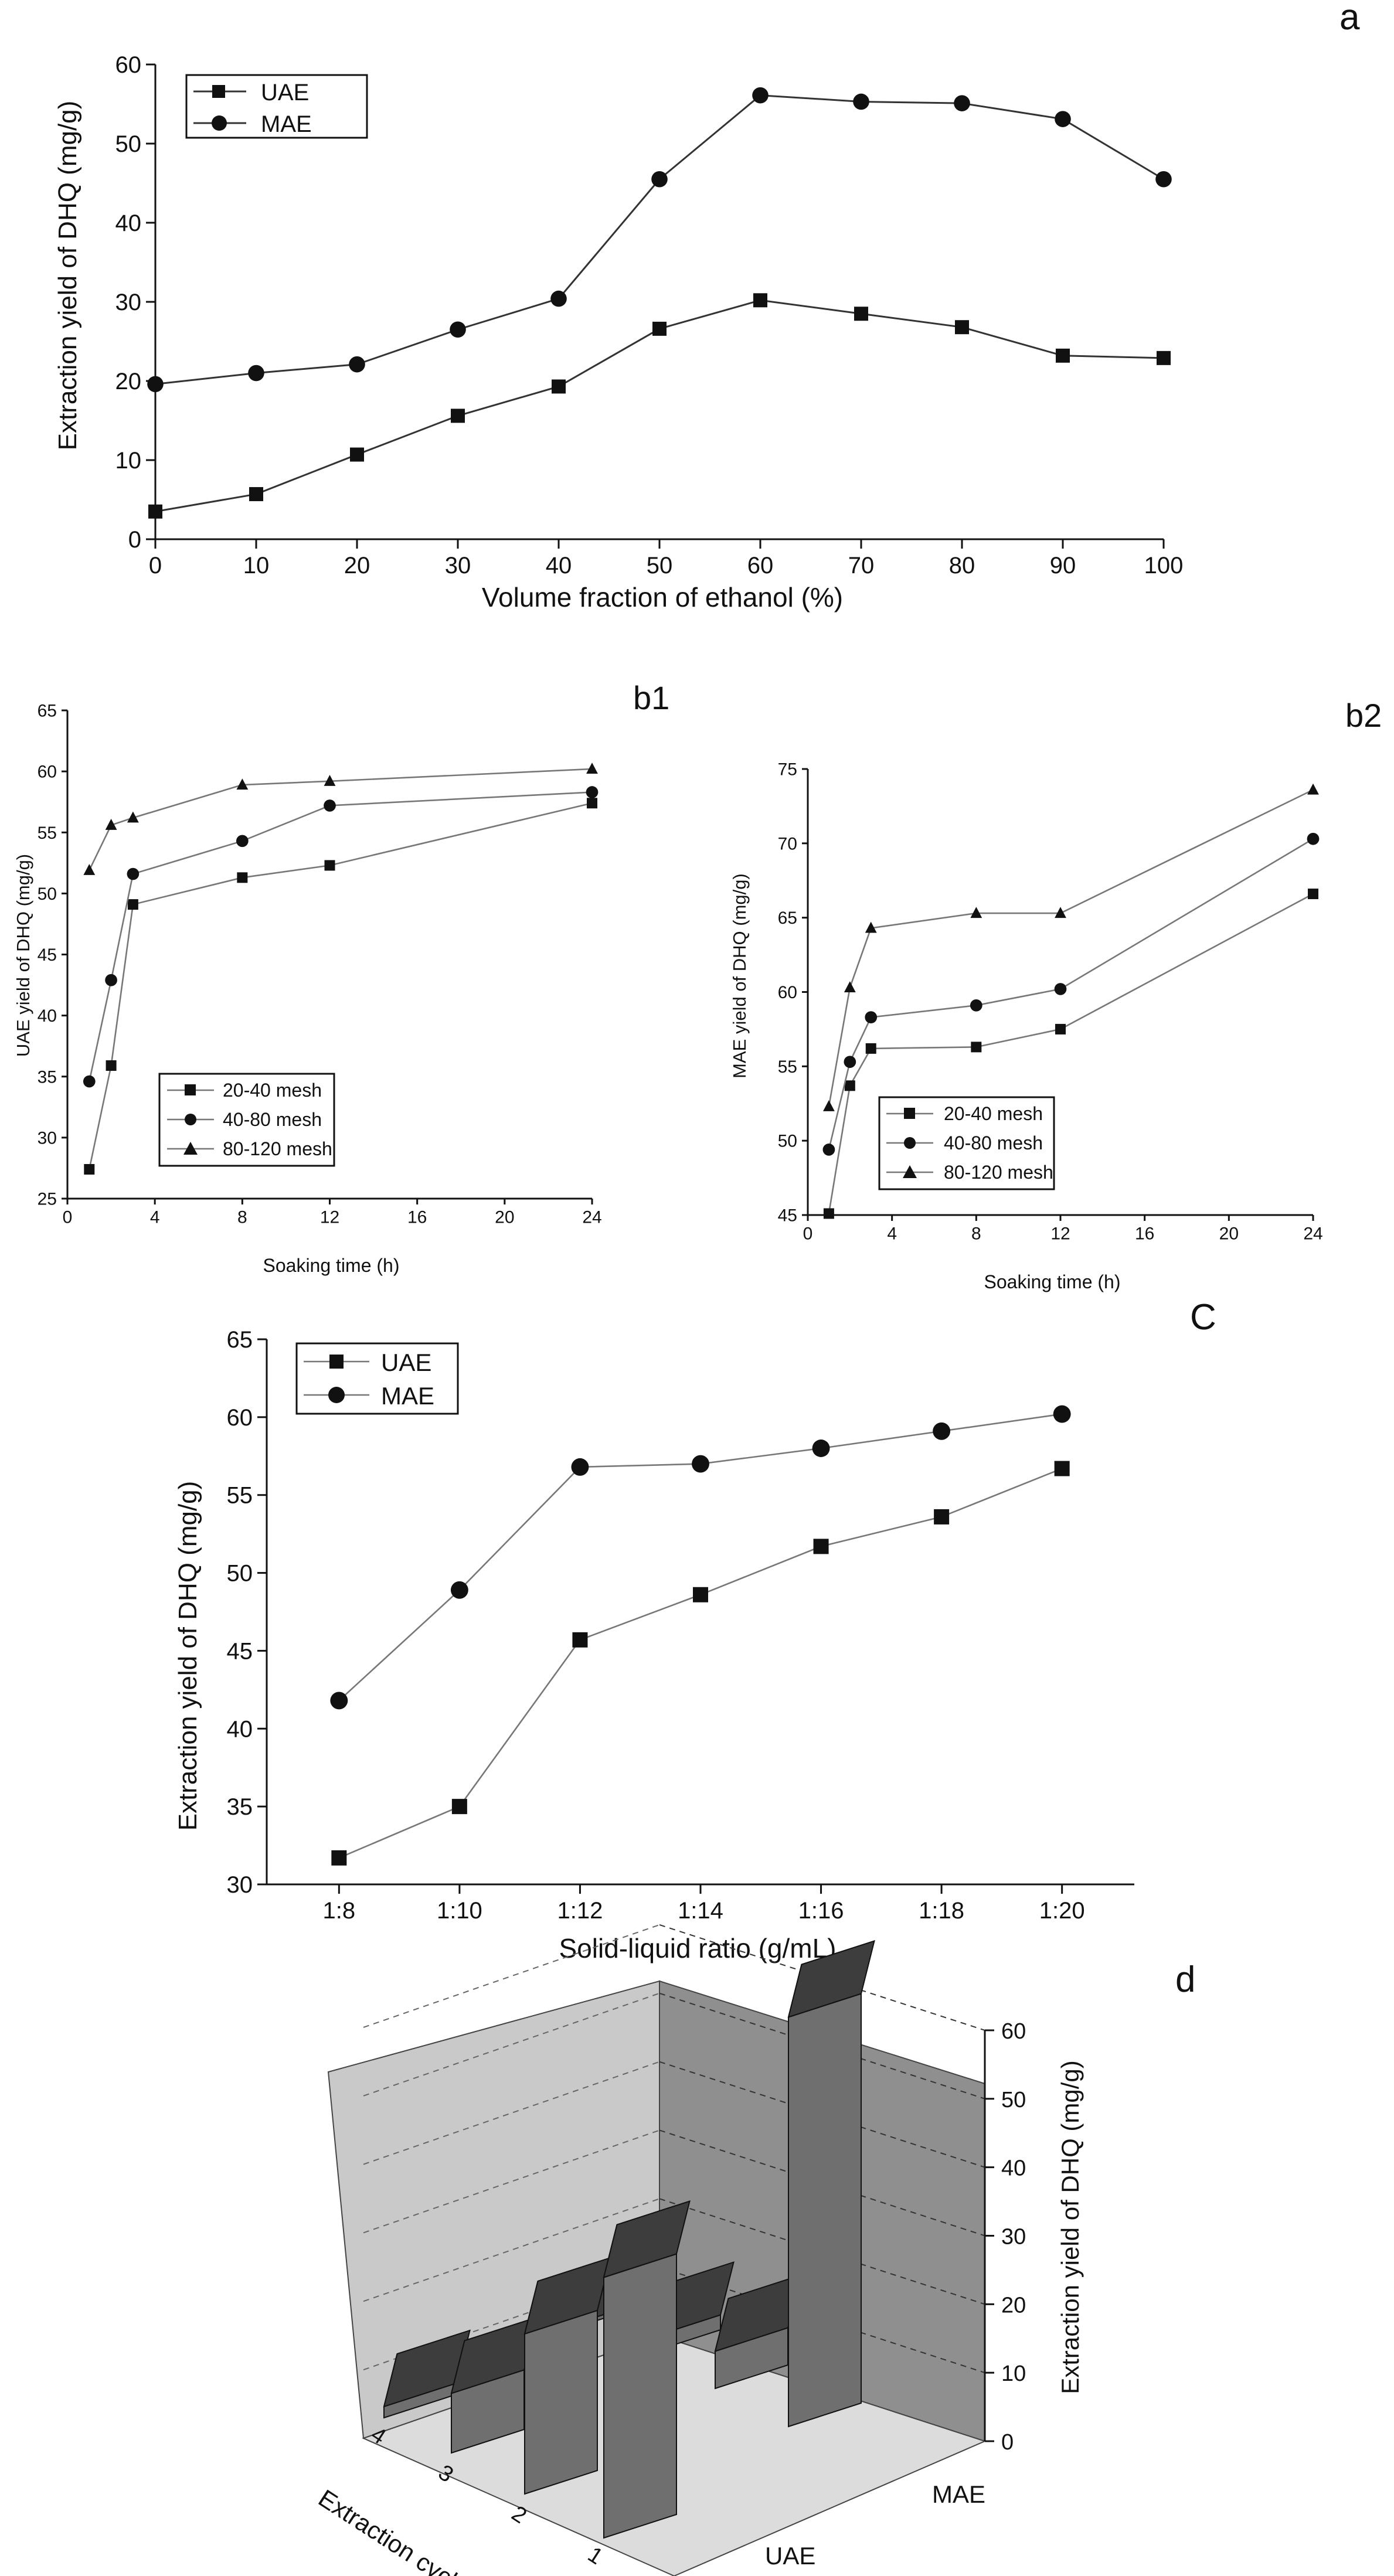  What do you see at coordinates (1013, 2168) in the screenshot?
I see `panel-d-z-tick-label: 40` at bounding box center [1013, 2168].